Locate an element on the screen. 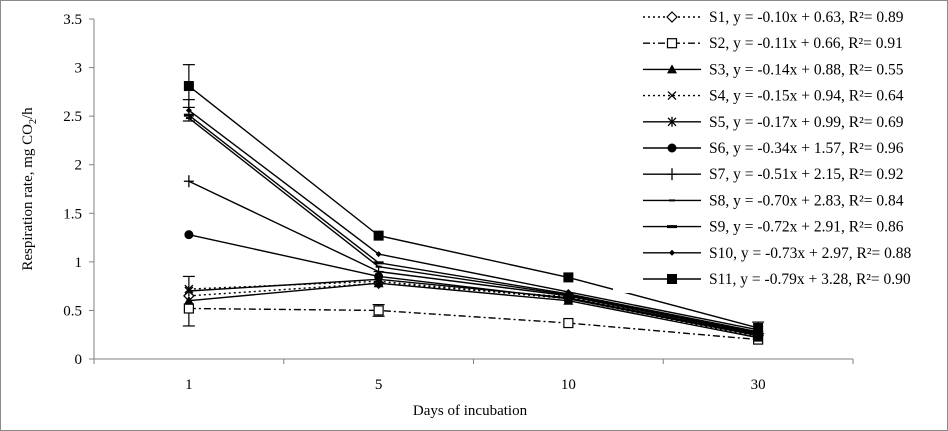 This screenshot has height=431, width=948. x-tick-label: 10 is located at coordinates (568, 385).